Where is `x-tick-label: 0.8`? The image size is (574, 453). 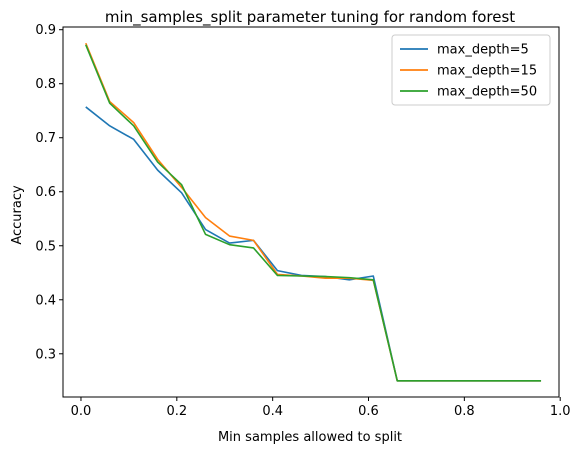
x-tick-label: 0.8 is located at coordinates (464, 411).